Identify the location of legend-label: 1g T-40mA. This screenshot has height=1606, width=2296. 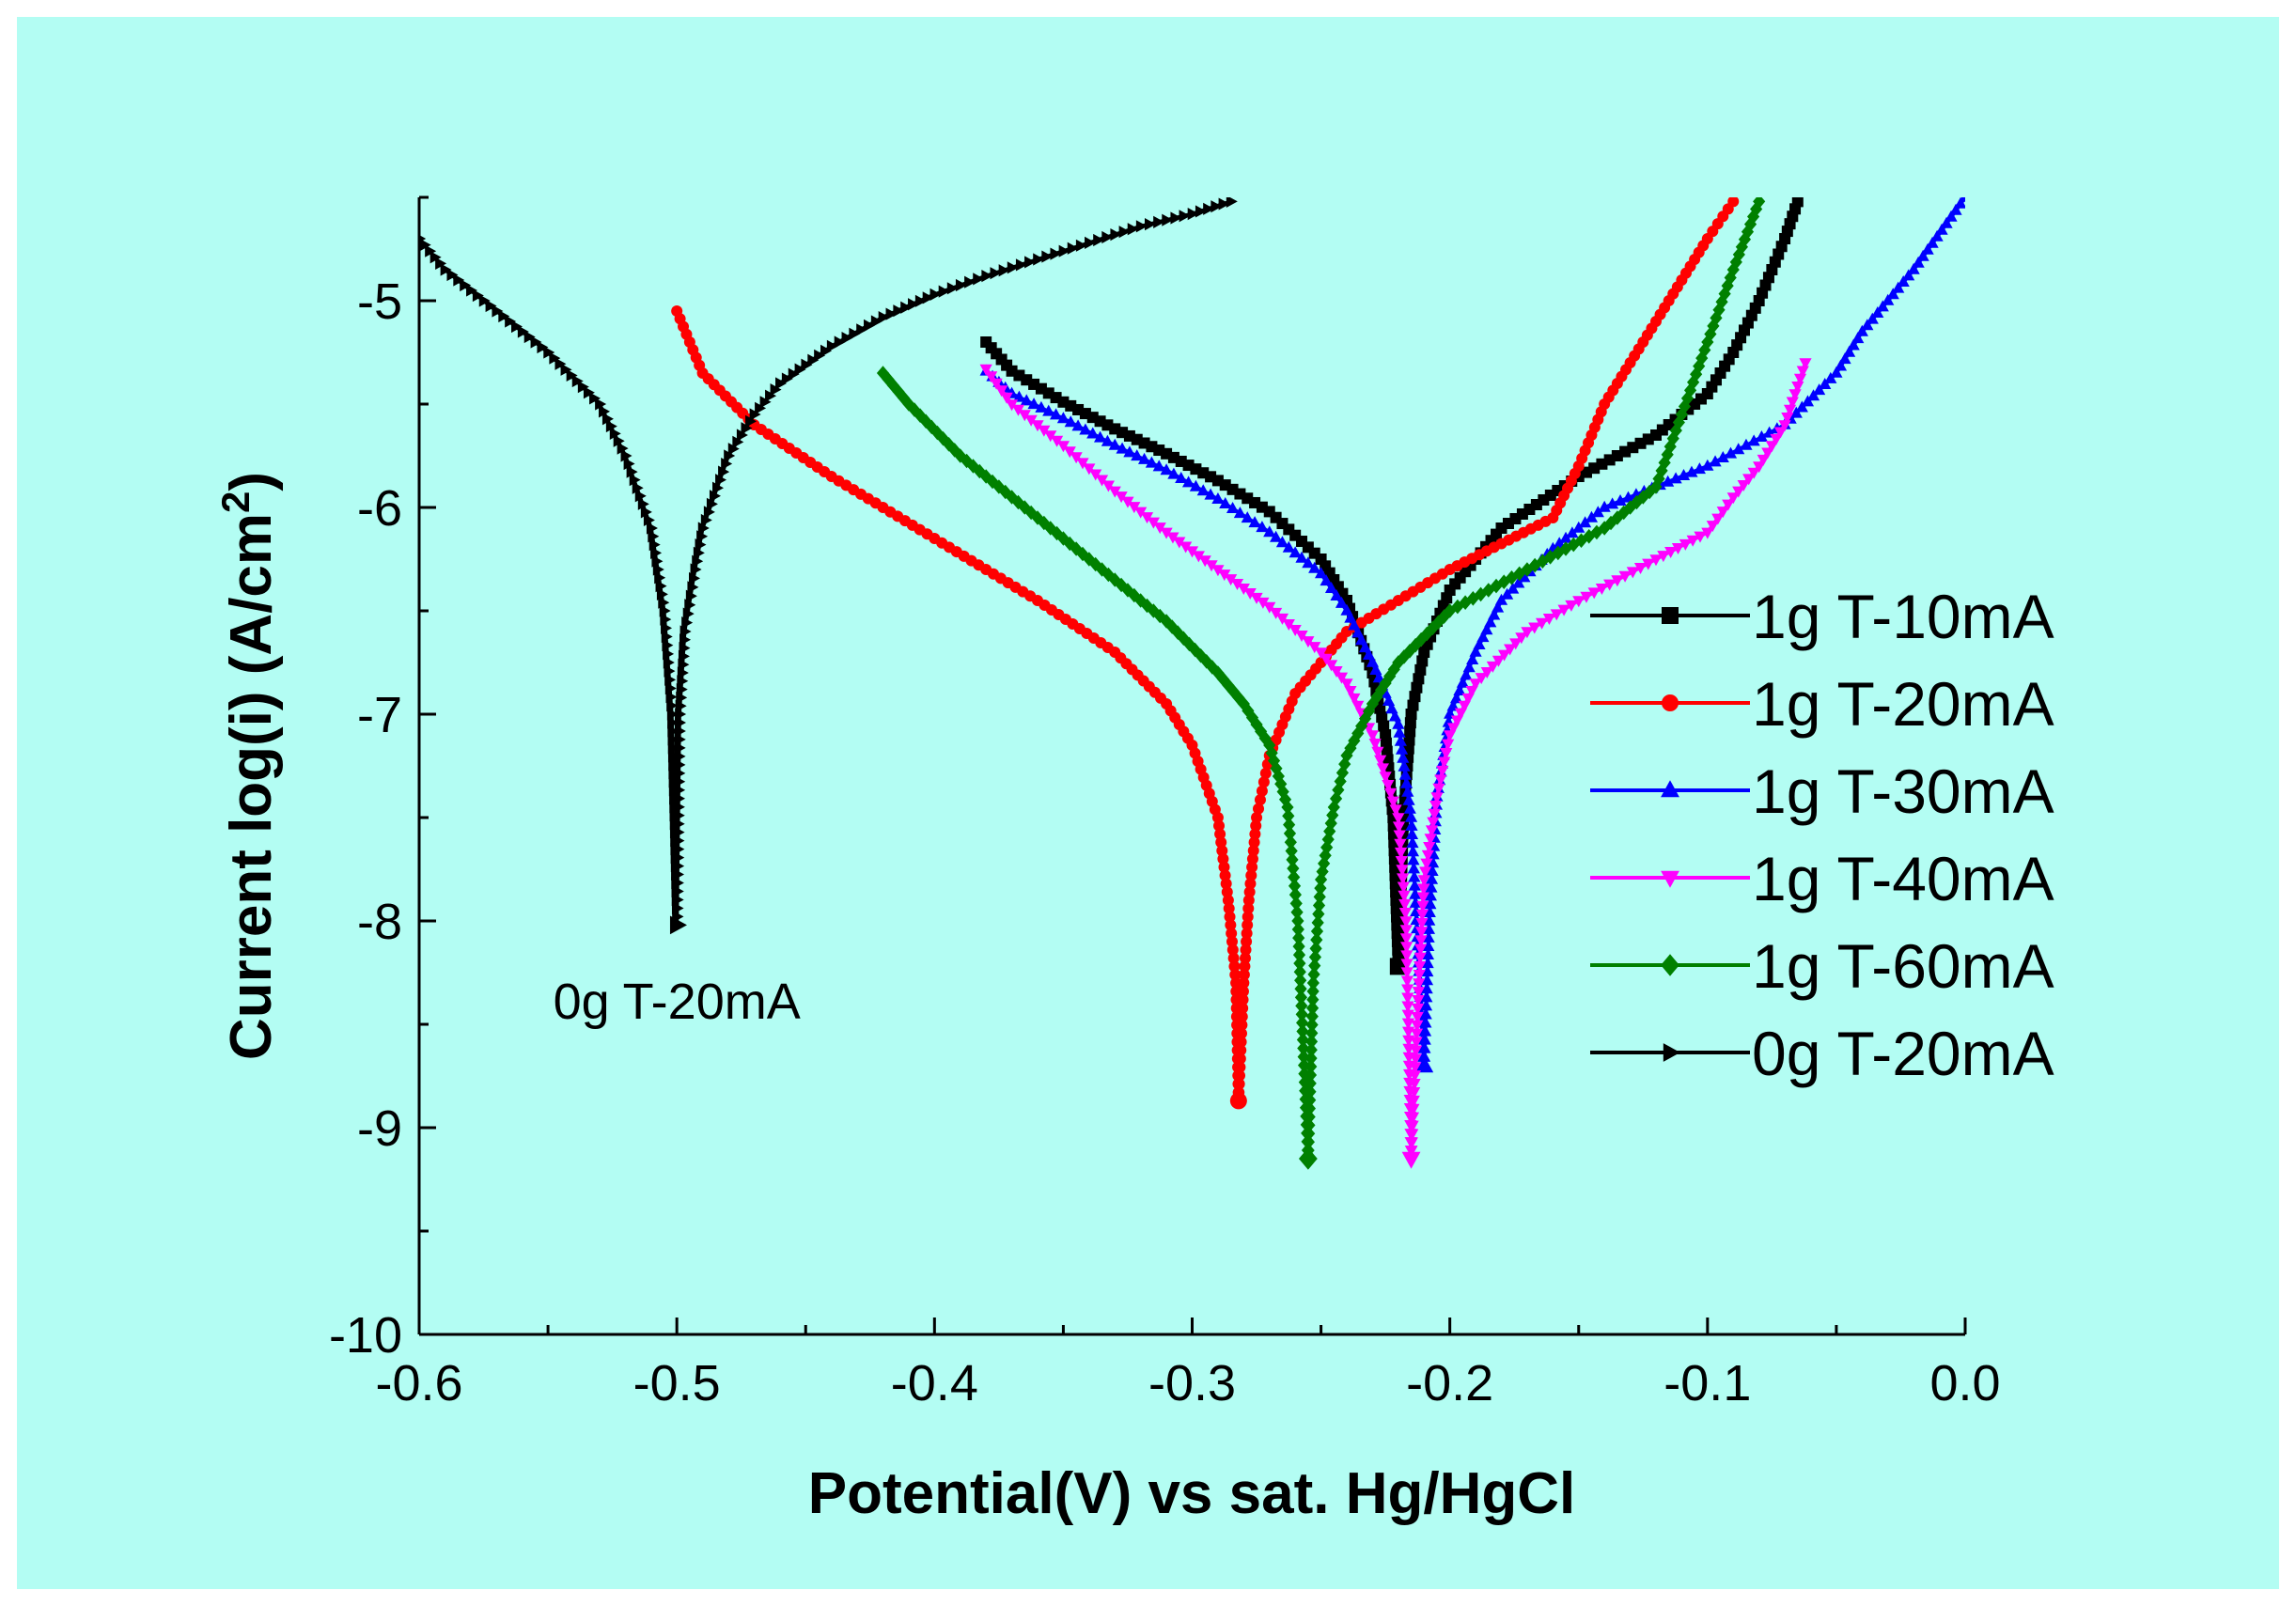
(1903, 879).